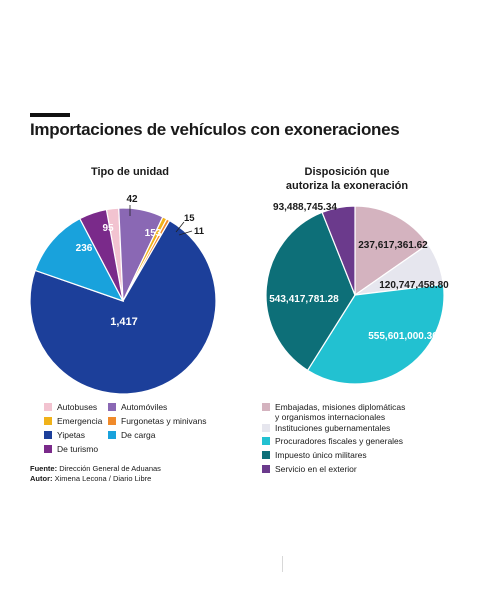  Describe the element at coordinates (309, 469) in the screenshot. I see `legend-item-exterior: Servicio en el exterior` at that location.